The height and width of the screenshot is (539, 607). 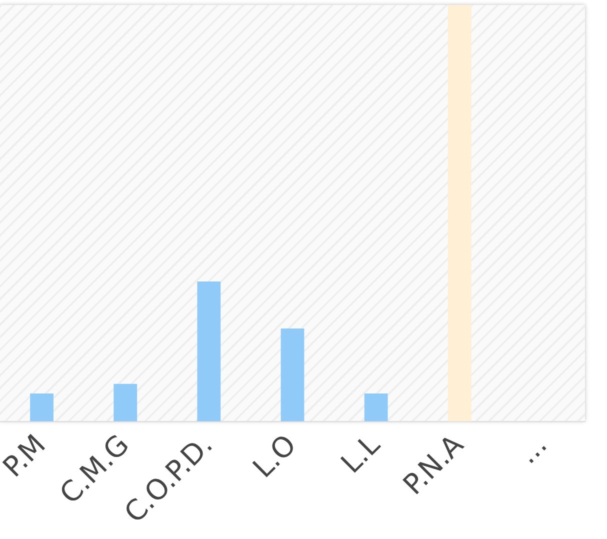 What do you see at coordinates (274, 456) in the screenshot?
I see `x-tick-label: L.O` at bounding box center [274, 456].